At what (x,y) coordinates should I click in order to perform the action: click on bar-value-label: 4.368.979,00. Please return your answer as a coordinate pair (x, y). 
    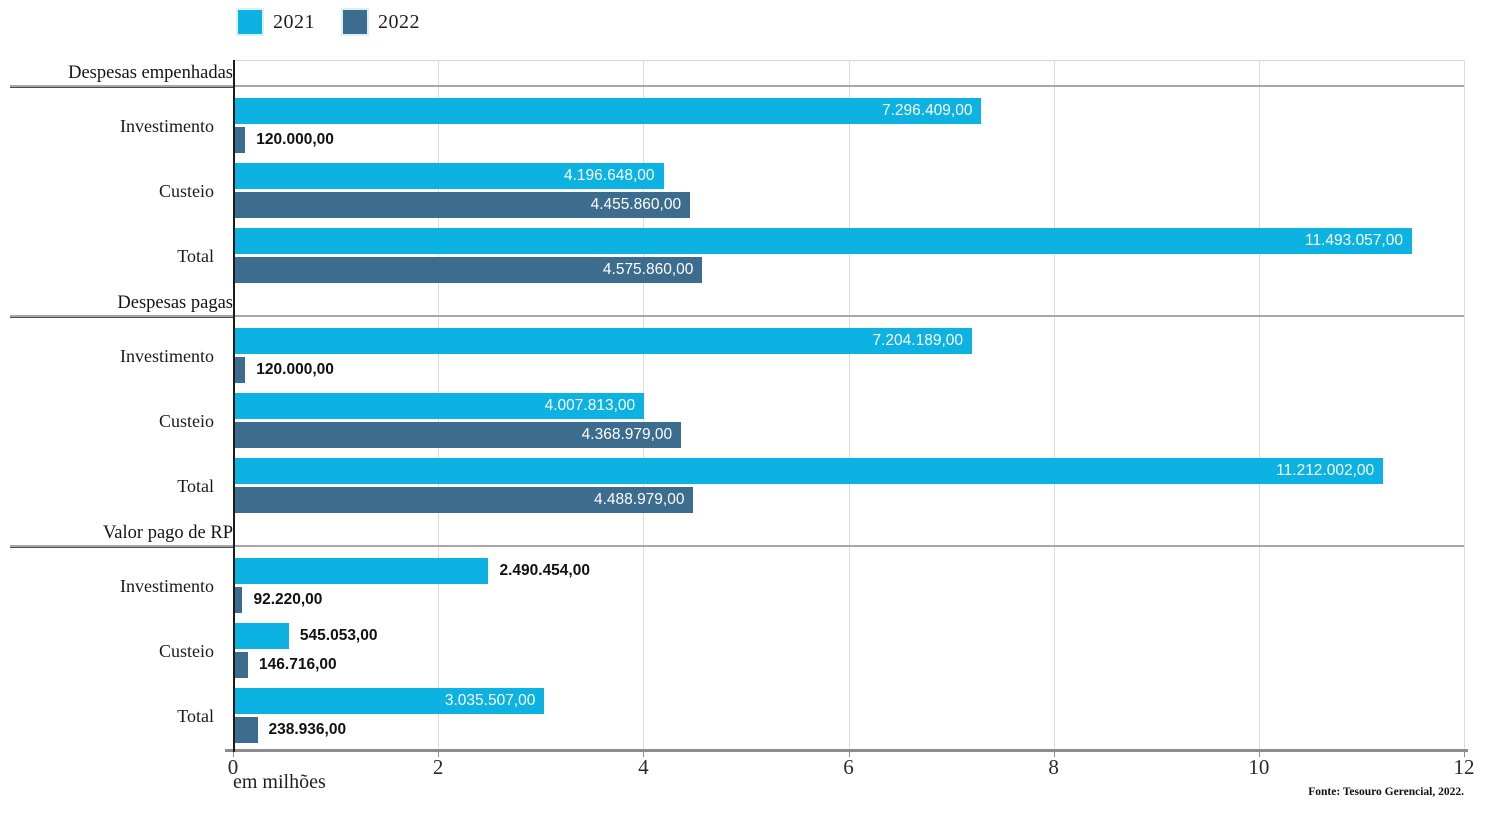
    Looking at the image, I should click on (627, 434).